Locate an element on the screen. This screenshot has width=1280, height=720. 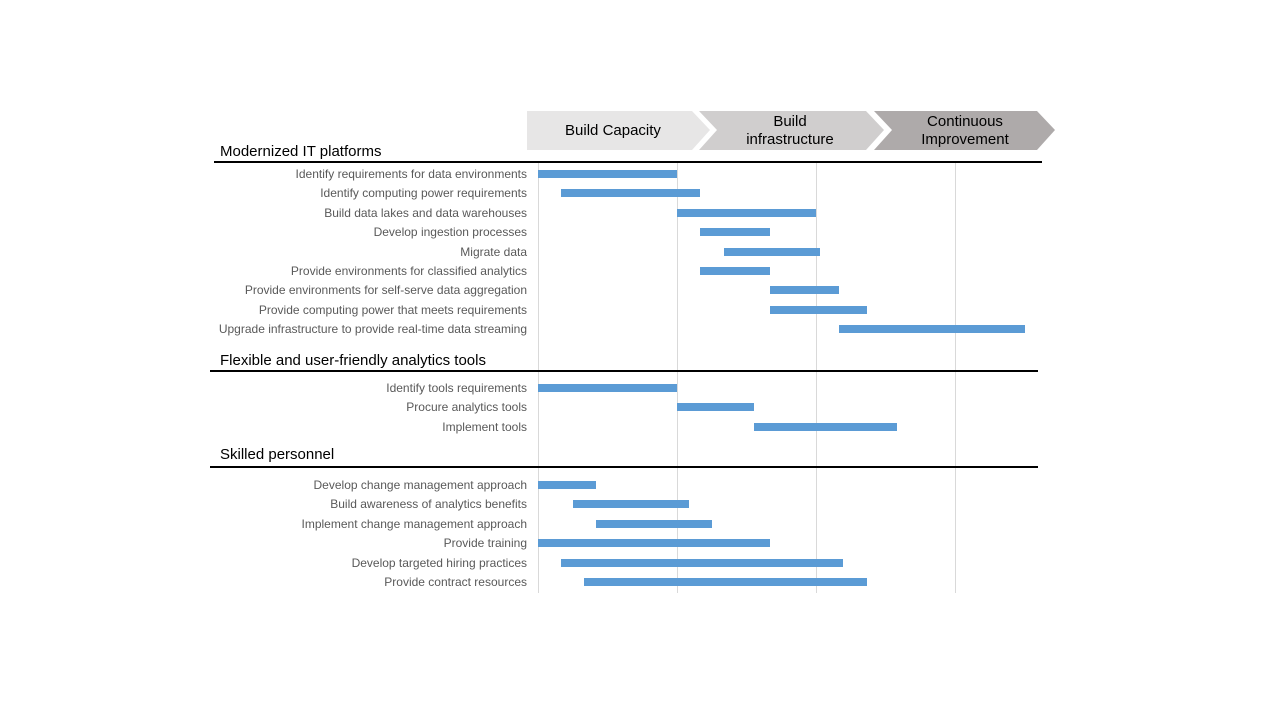
task-label: Identify computing power requirements is located at coordinates (423, 193).